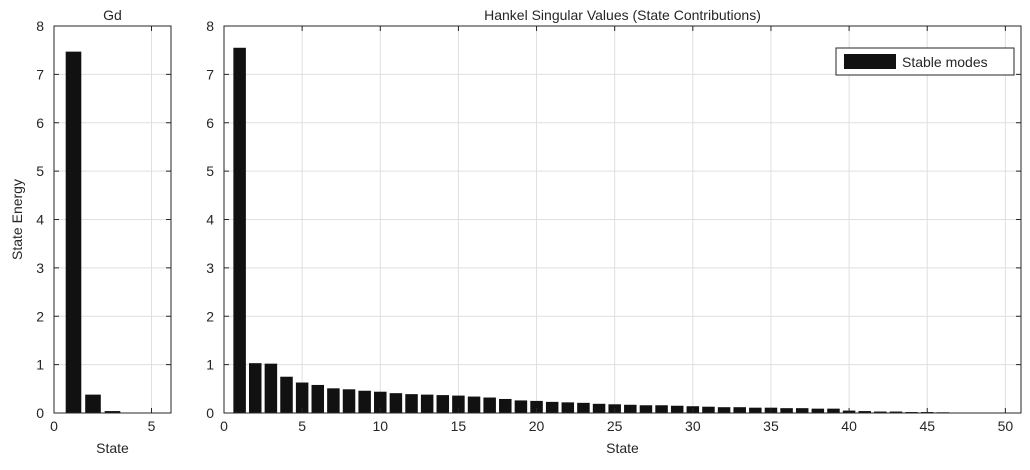 This screenshot has width=1030, height=470. What do you see at coordinates (210, 268) in the screenshot?
I see `hsv-y-tick-label: 3` at bounding box center [210, 268].